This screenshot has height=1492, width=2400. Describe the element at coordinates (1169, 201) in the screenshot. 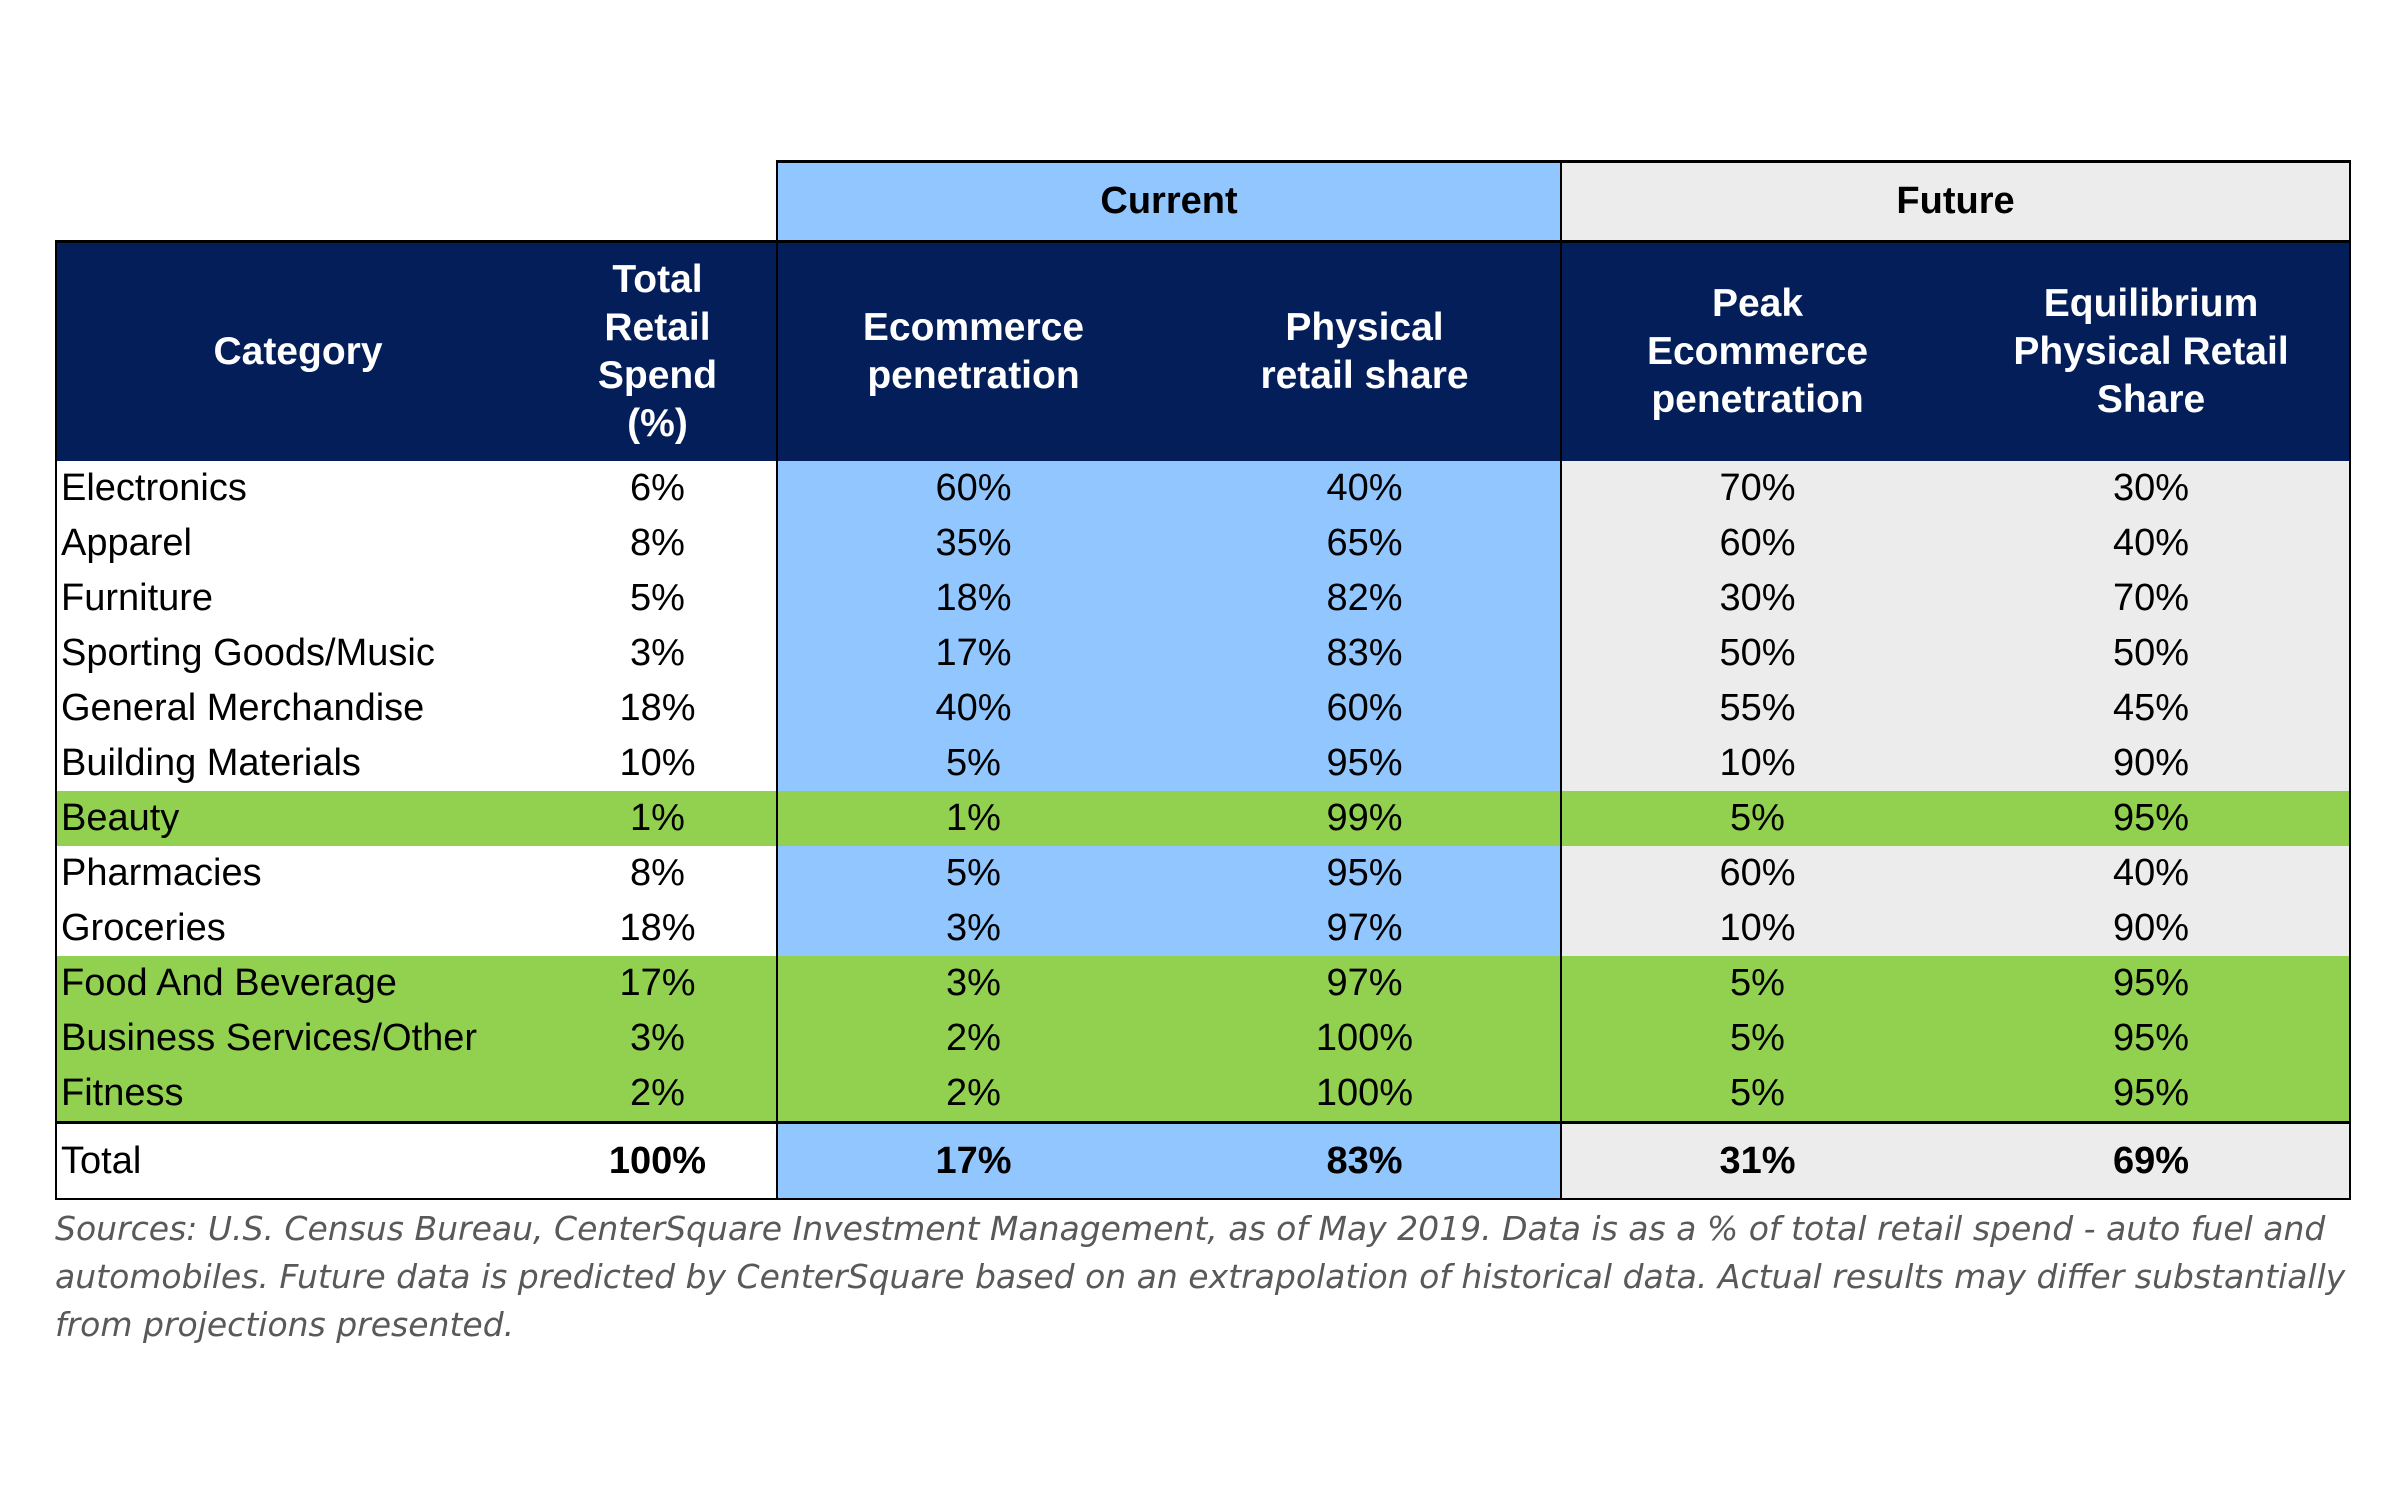

I see `group-header-current: Current` at that location.